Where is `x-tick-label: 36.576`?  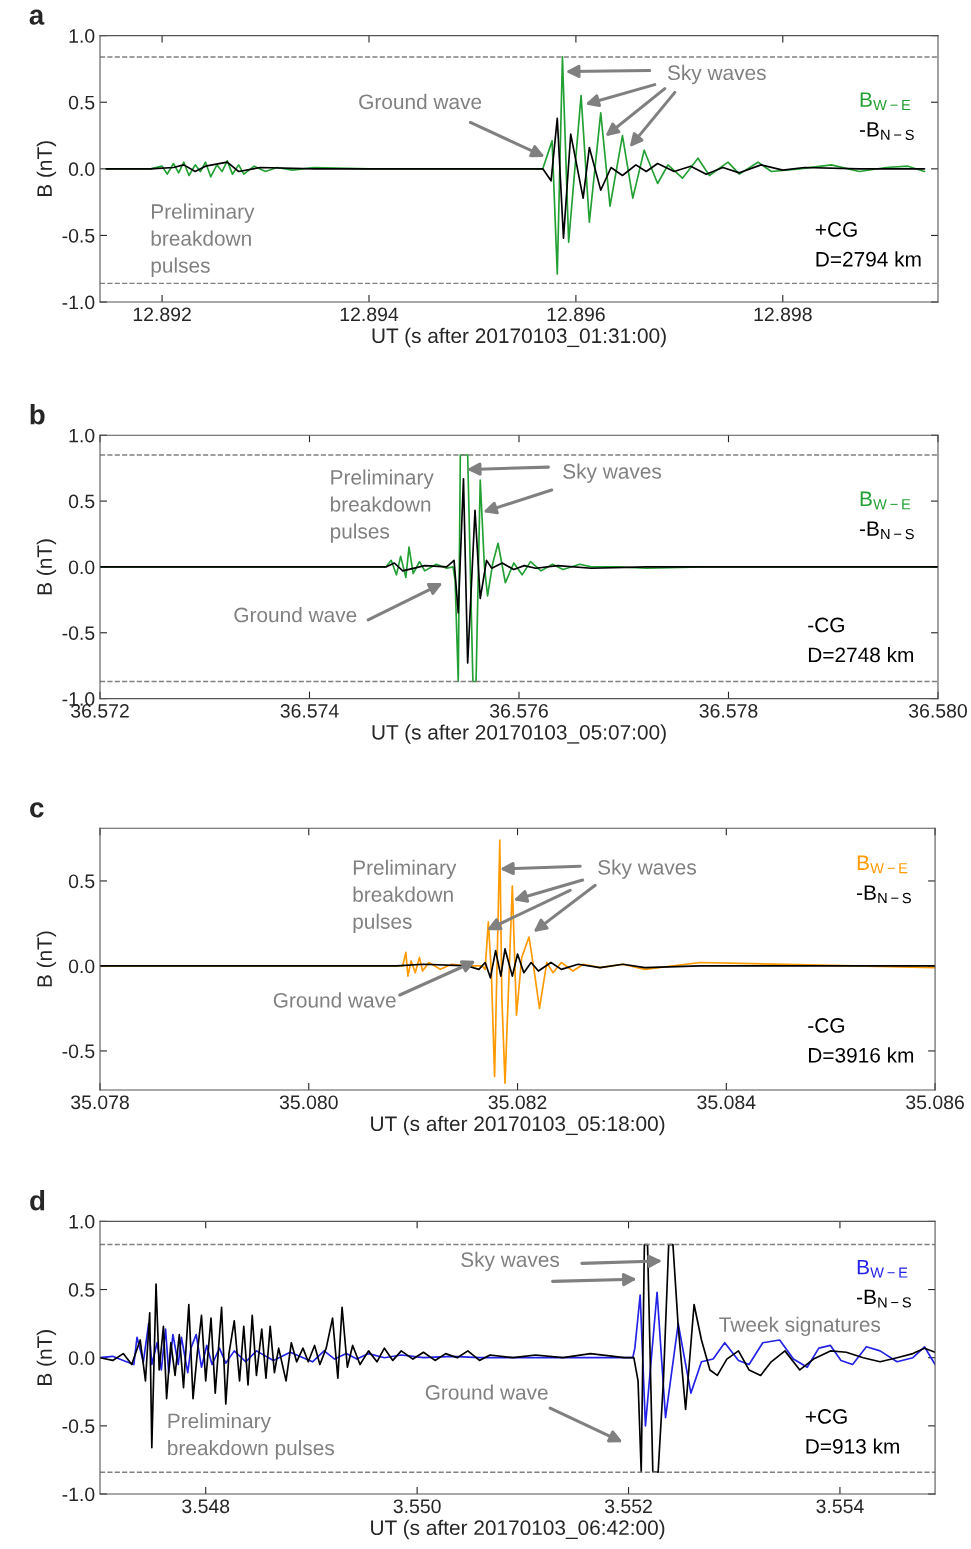
x-tick-label: 36.576 is located at coordinates (519, 710).